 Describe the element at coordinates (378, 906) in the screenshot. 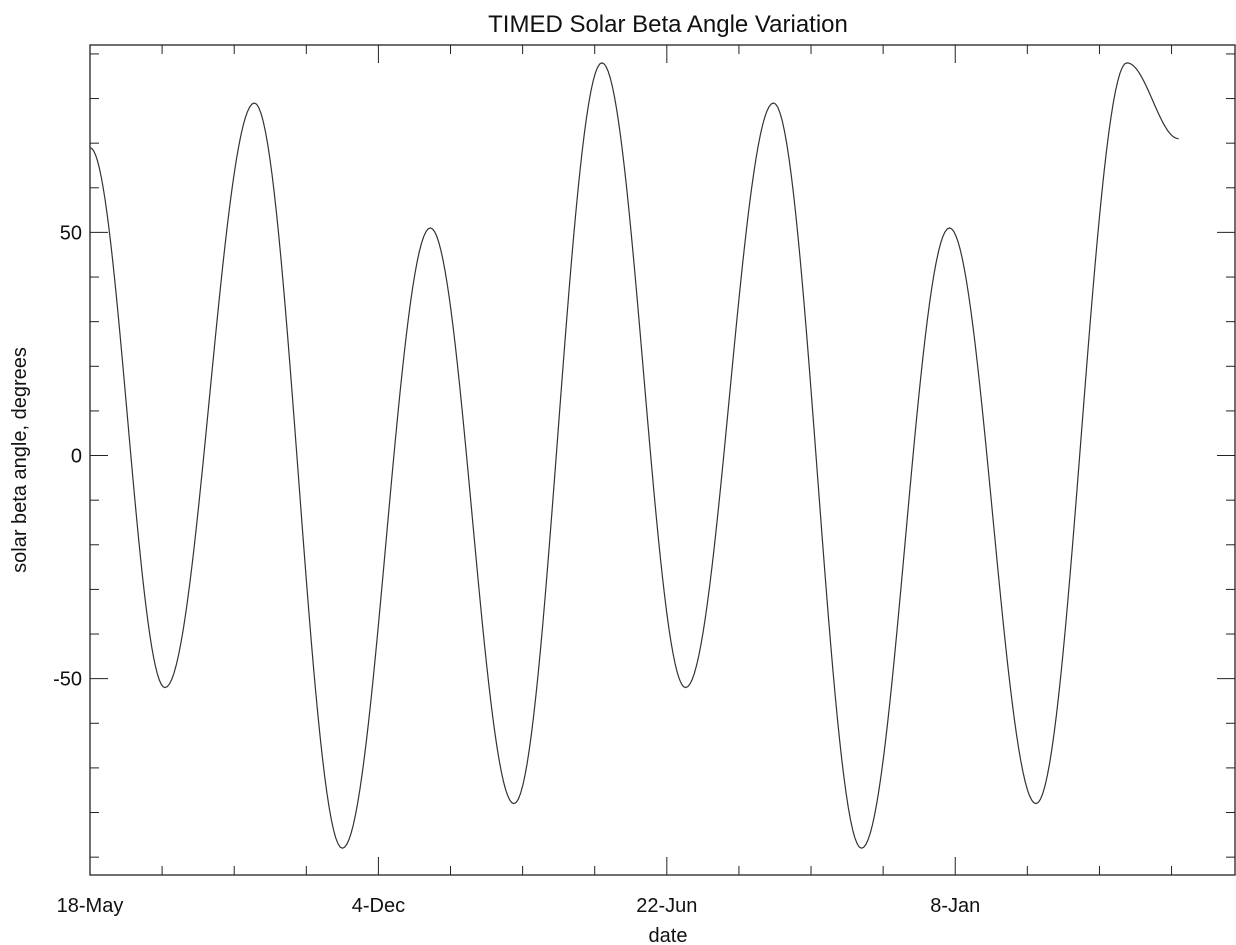

I see `x-tick-label: 4-Dec` at that location.